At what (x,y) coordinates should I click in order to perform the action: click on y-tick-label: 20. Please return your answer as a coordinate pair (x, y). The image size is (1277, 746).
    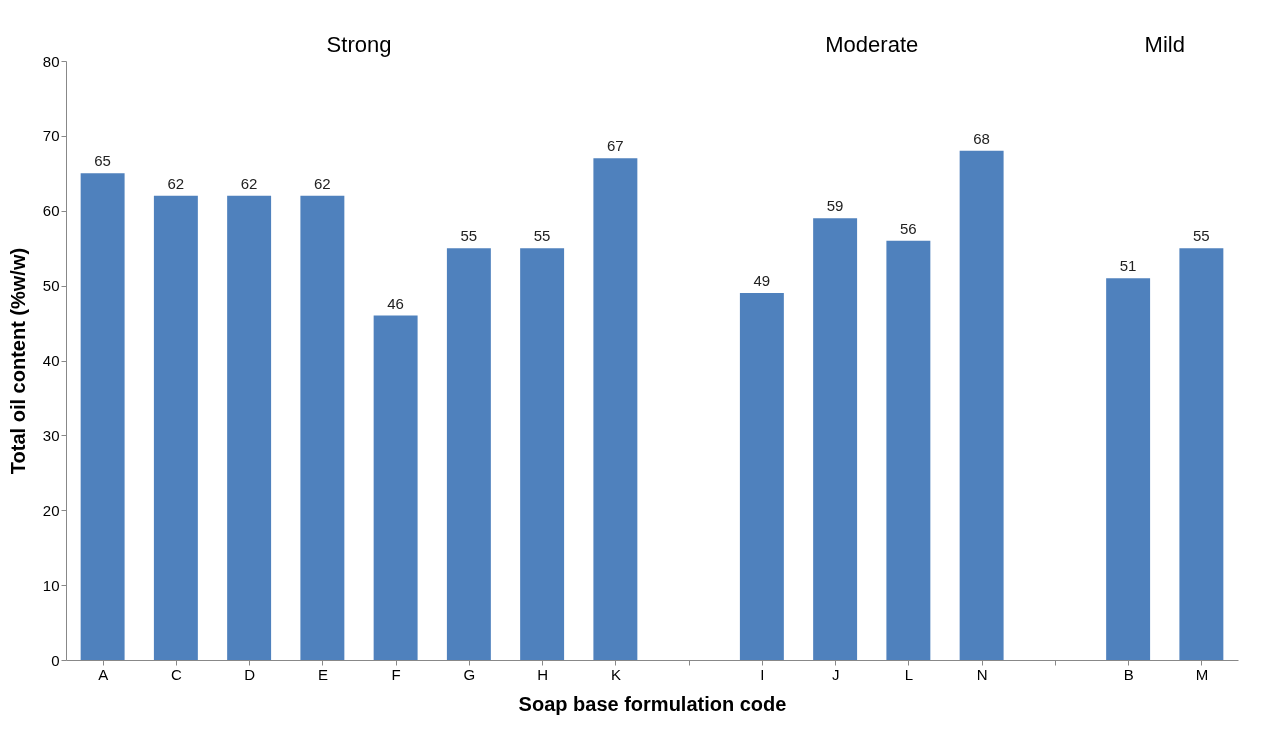
    Looking at the image, I should click on (51, 510).